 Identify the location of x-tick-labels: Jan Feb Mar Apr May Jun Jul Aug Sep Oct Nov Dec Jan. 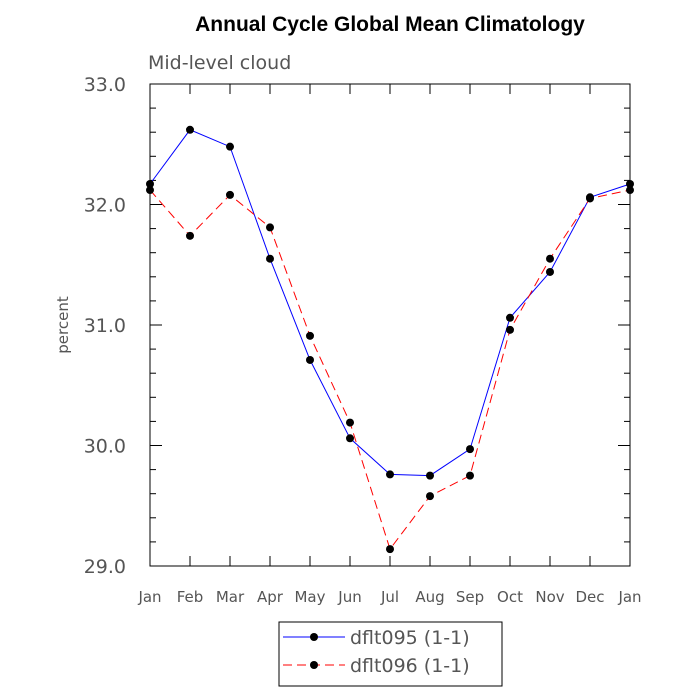
(389, 597).